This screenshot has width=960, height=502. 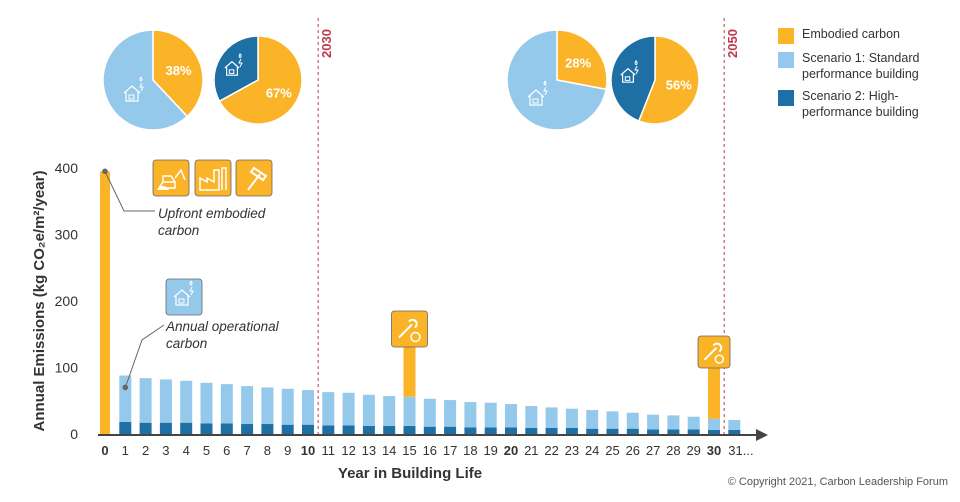 What do you see at coordinates (410, 473) in the screenshot?
I see `x-axis-label: Year in Building Life` at bounding box center [410, 473].